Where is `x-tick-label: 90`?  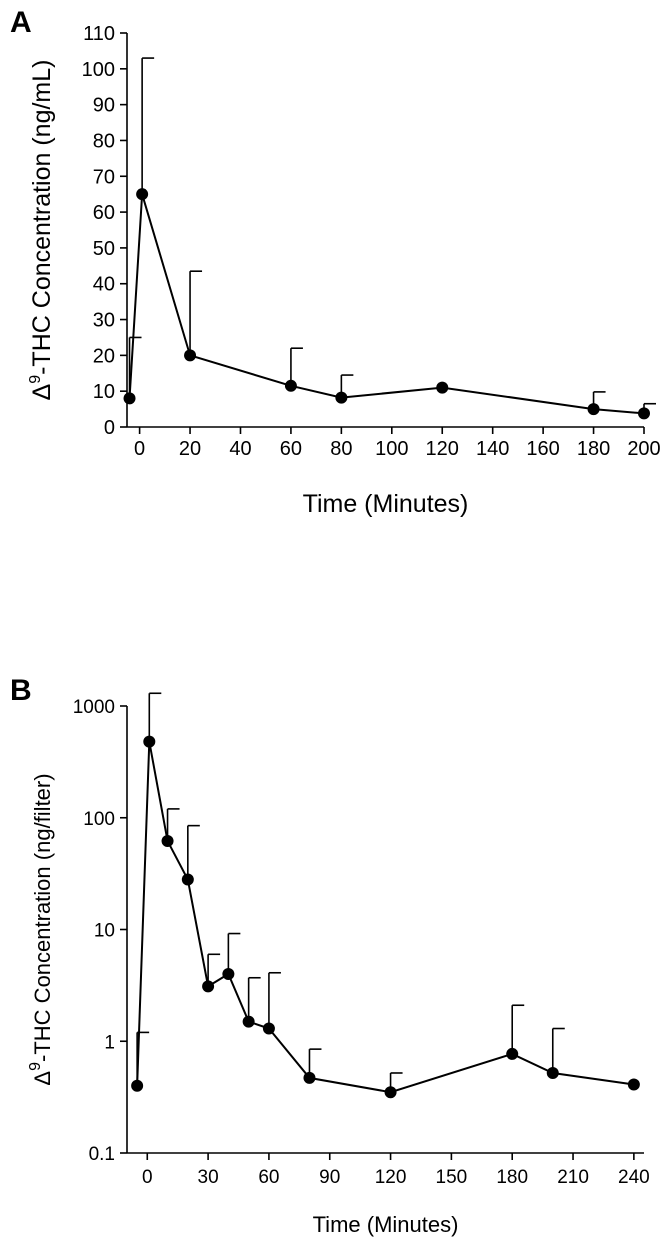 x-tick-label: 90 is located at coordinates (329, 1177).